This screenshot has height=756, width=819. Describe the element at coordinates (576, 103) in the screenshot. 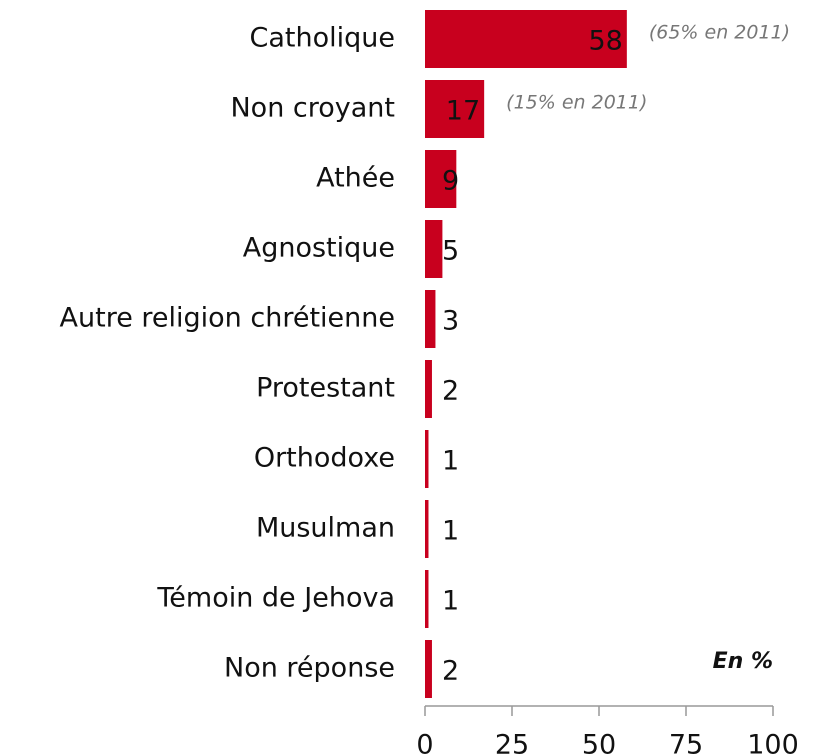

I see `annotation: (15% en 2011)` at that location.